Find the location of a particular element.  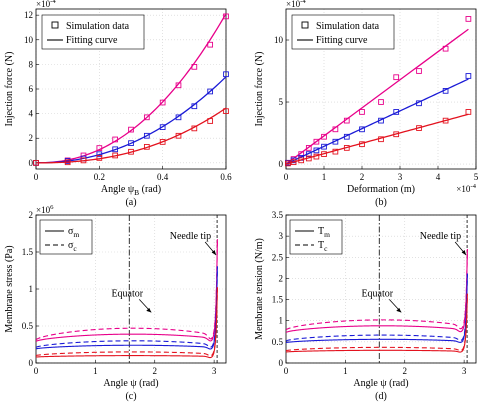

y-tick-label: 8 is located at coordinates (31, 64).